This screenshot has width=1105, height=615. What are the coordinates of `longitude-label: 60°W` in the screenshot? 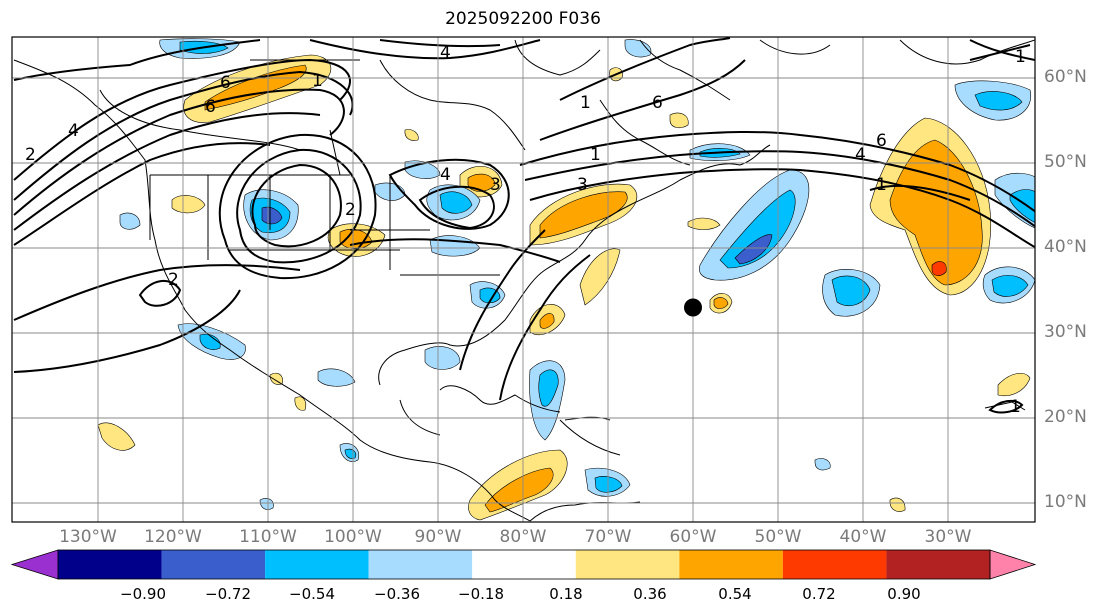 It's located at (693, 537).